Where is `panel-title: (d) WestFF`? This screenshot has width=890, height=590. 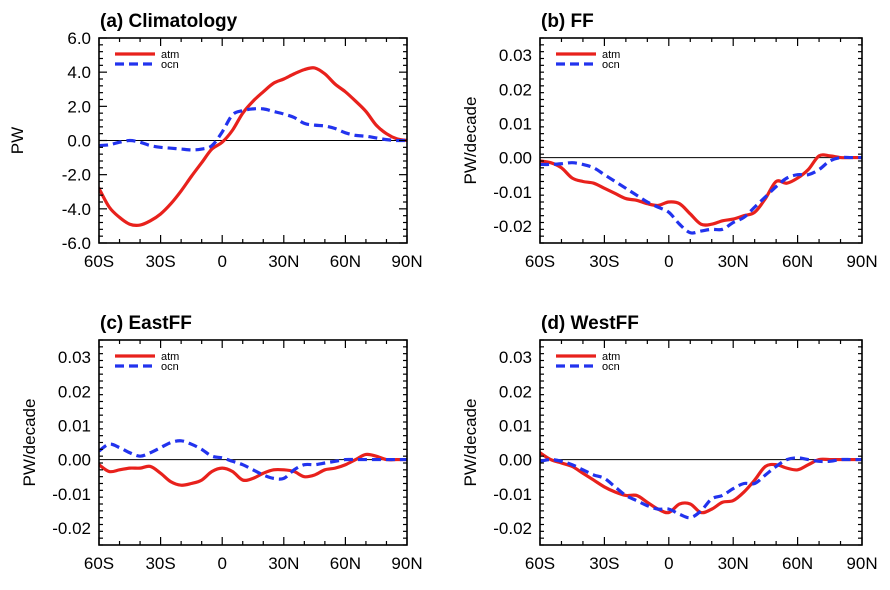 panel-title: (d) WestFF is located at coordinates (590, 323).